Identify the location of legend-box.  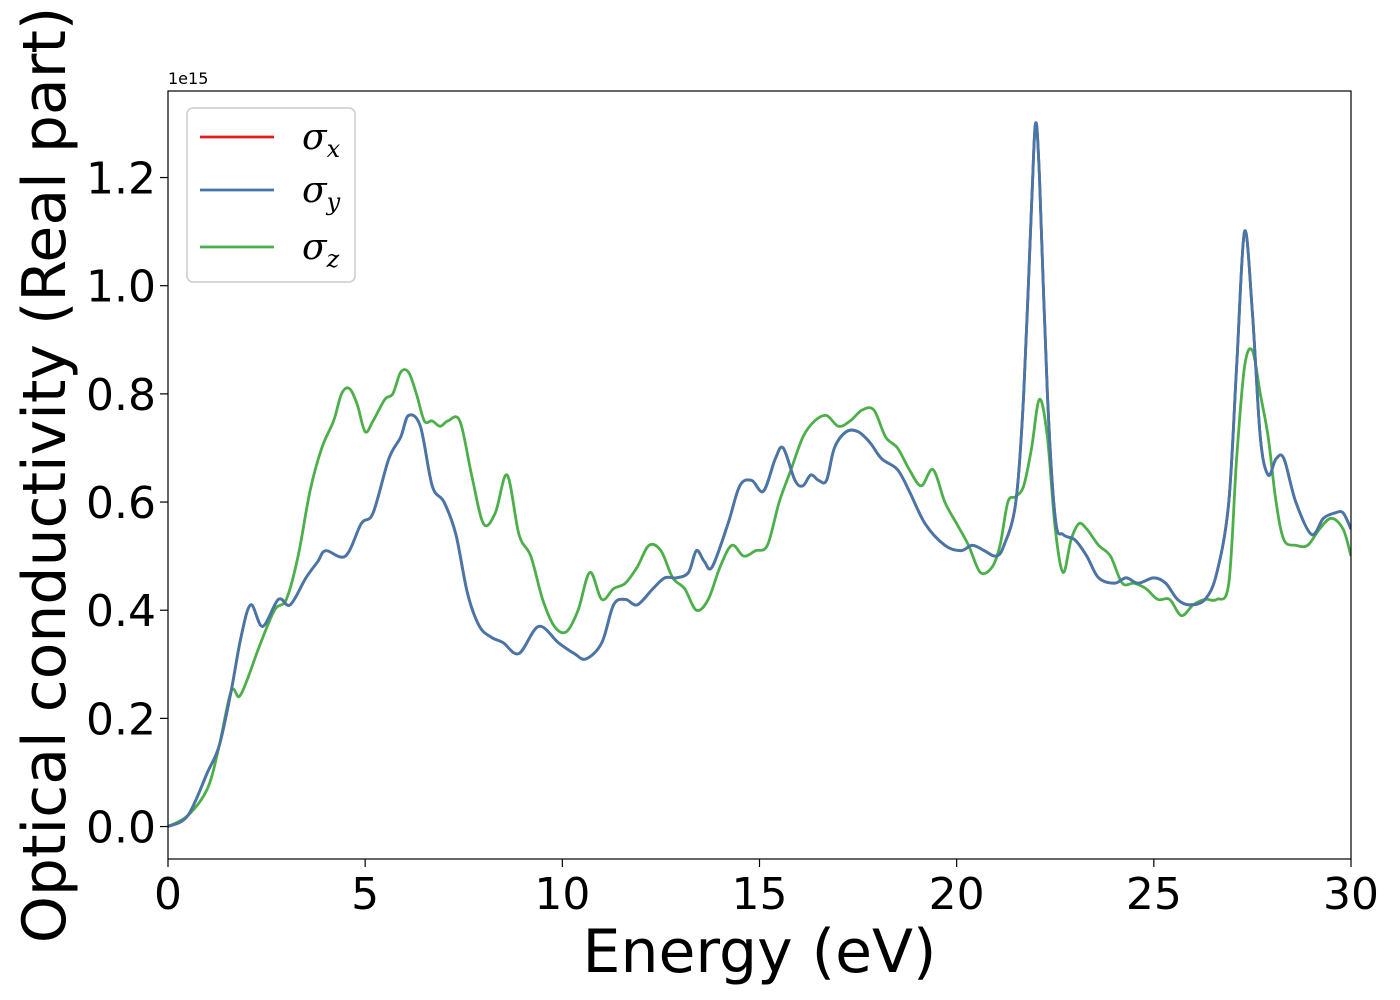
(271, 195).